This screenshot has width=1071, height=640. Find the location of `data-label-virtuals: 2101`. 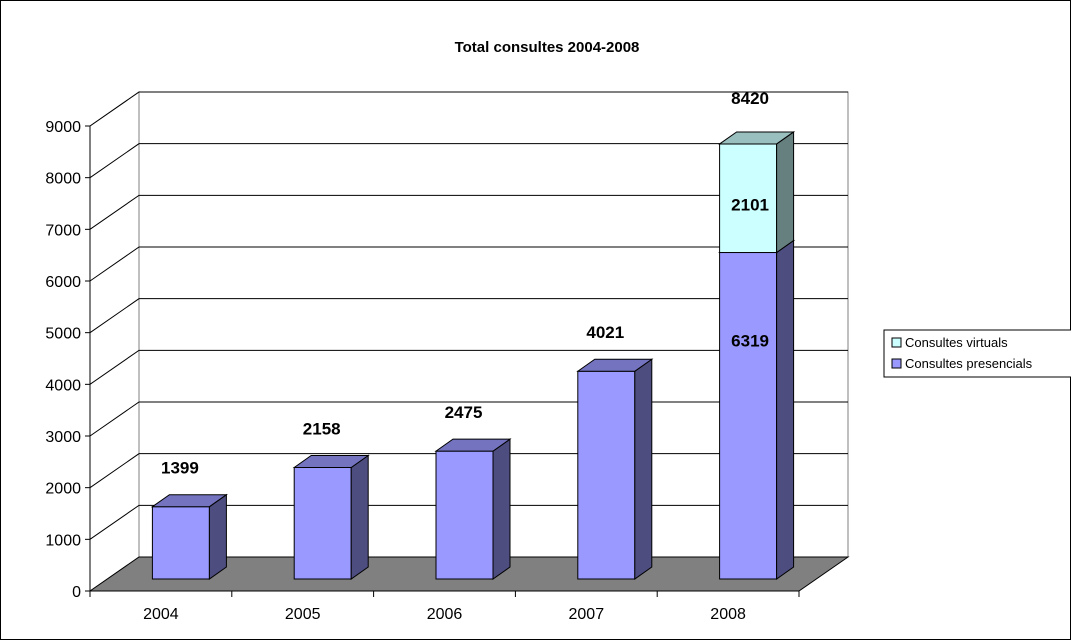

data-label-virtuals: 2101 is located at coordinates (750, 205).